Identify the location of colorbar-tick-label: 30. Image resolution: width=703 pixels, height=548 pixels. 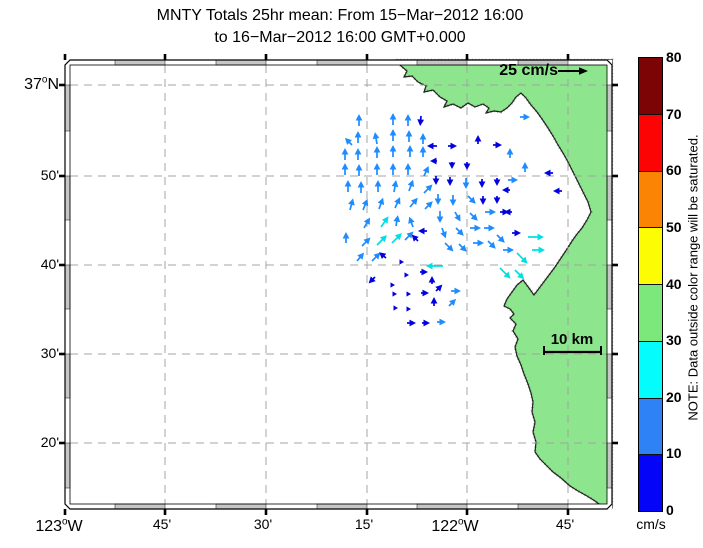
(674, 340).